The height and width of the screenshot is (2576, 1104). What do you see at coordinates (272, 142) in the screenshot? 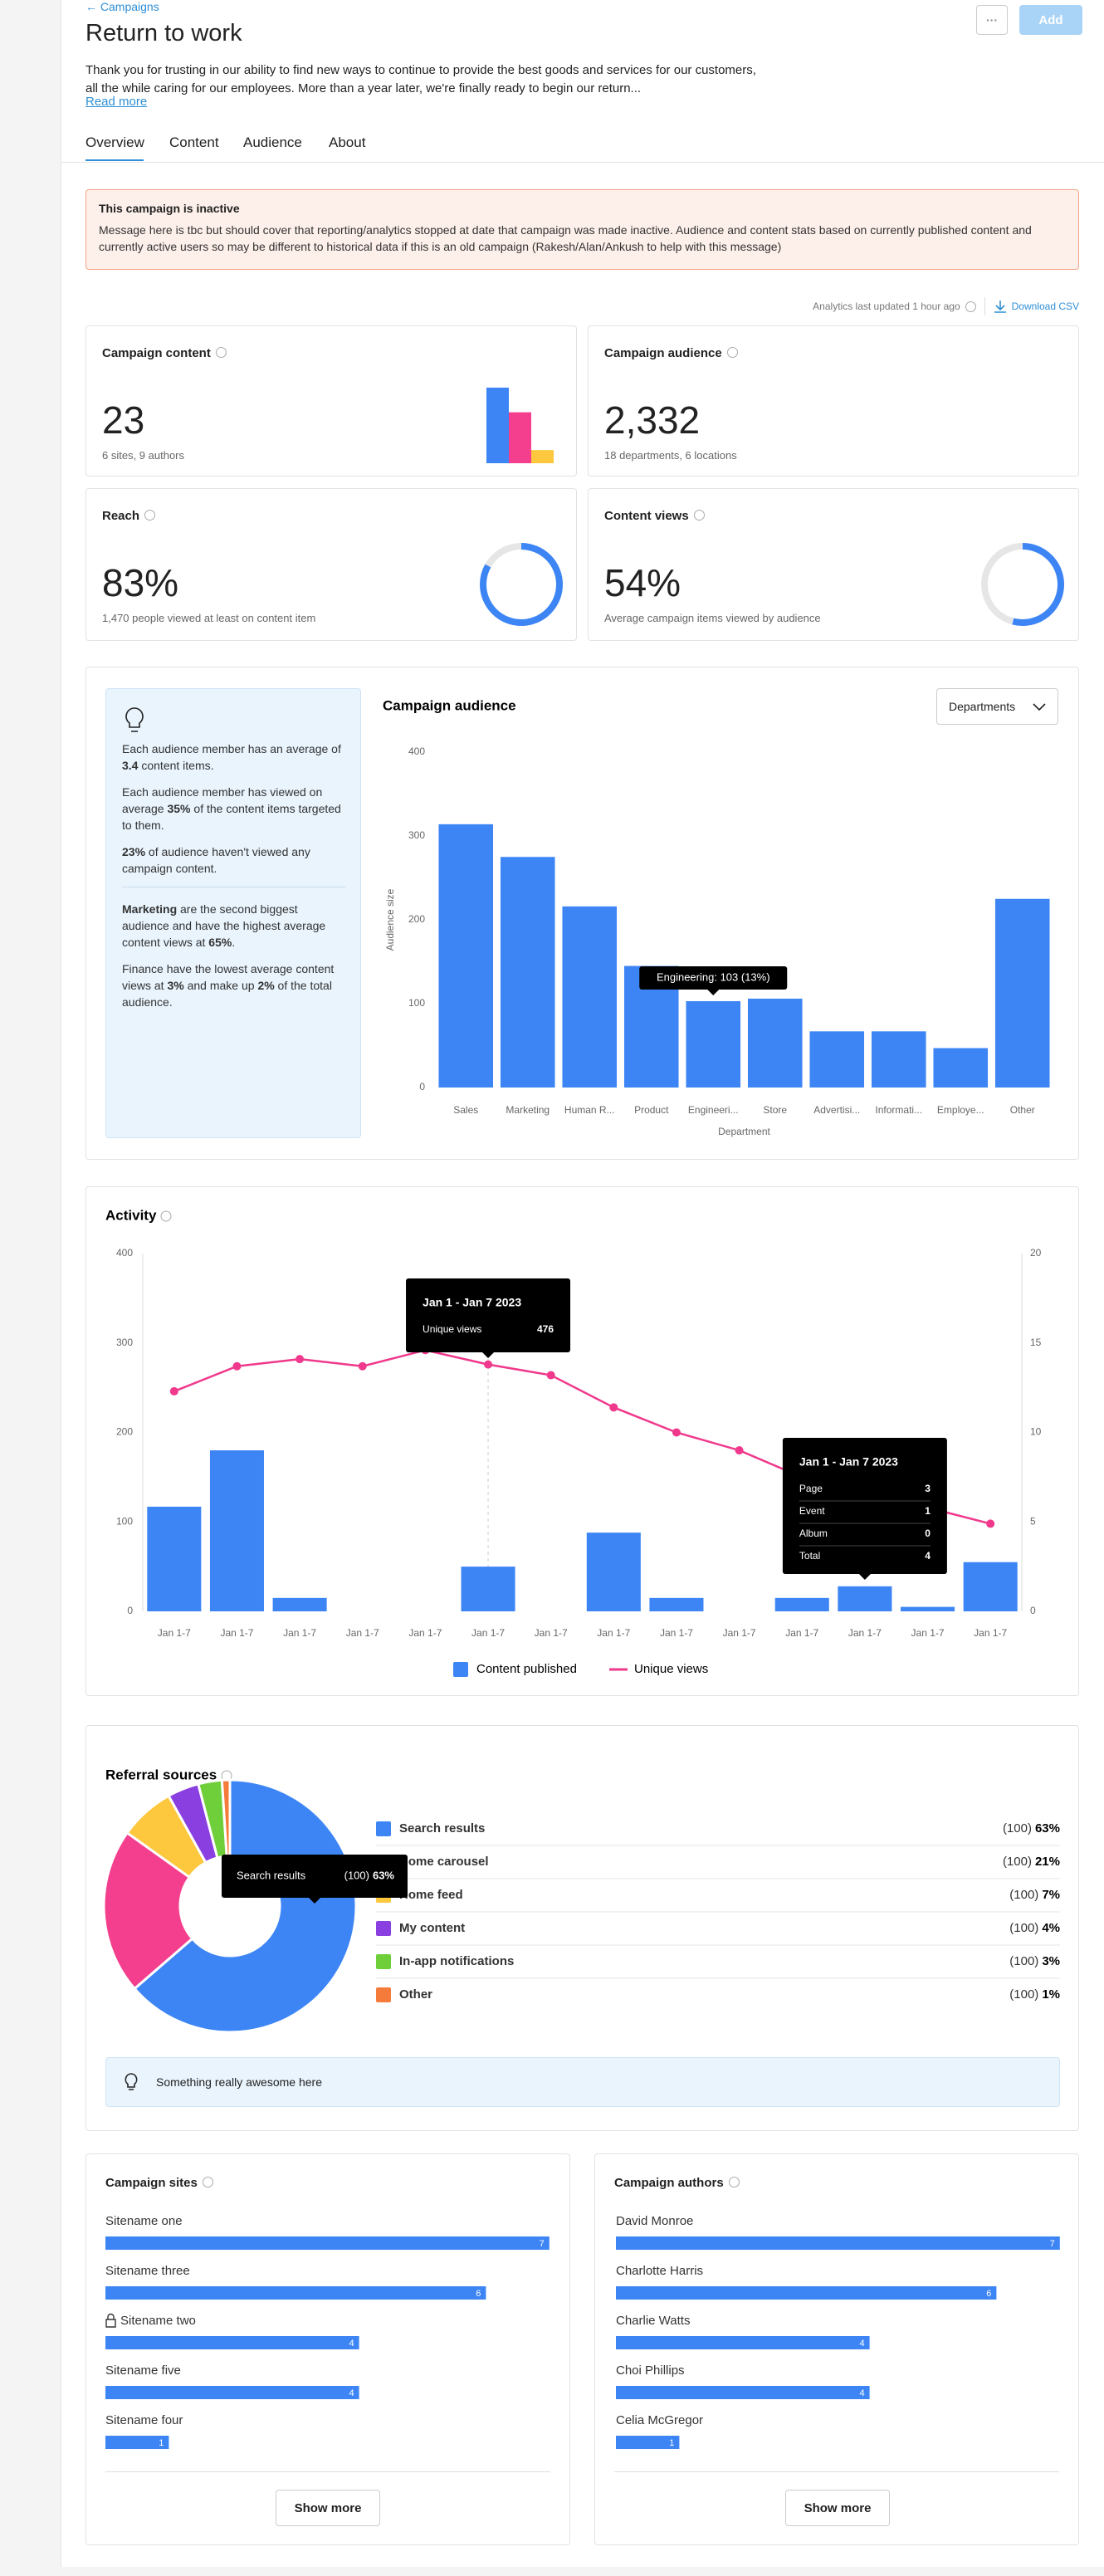
I see `tab: Audience` at bounding box center [272, 142].